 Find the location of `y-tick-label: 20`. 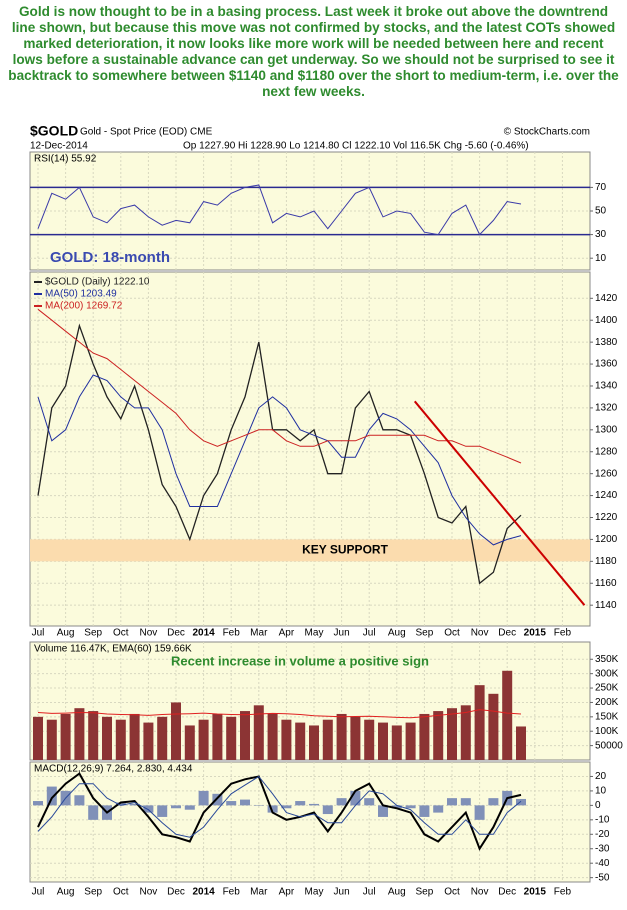

y-tick-label: 20 is located at coordinates (601, 776).